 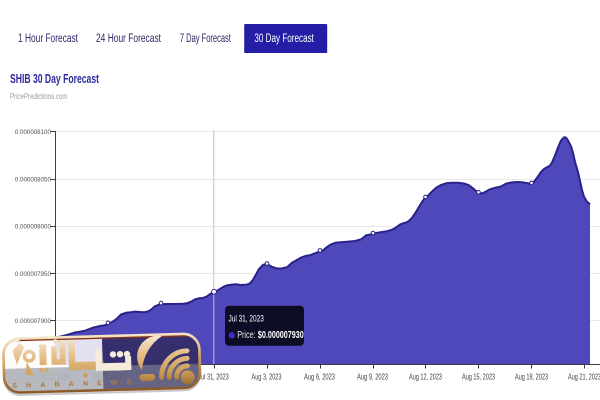 I want to click on svg-text: SHIB 30 Day Forecast, so click(x=54, y=78).